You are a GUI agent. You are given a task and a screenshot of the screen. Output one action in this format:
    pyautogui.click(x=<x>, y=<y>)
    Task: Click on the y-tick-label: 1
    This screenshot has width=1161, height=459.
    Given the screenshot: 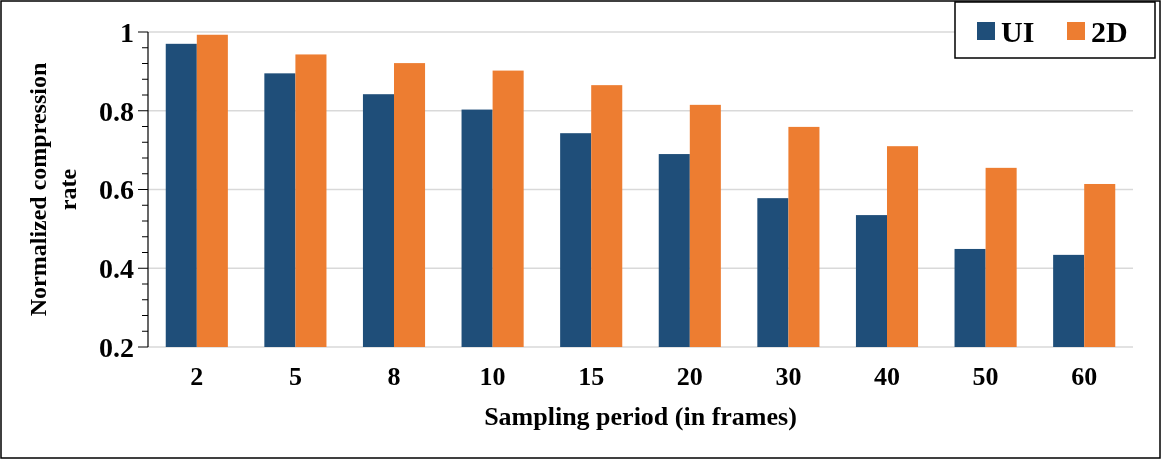 What is the action you would take?
    pyautogui.click(x=127, y=32)
    